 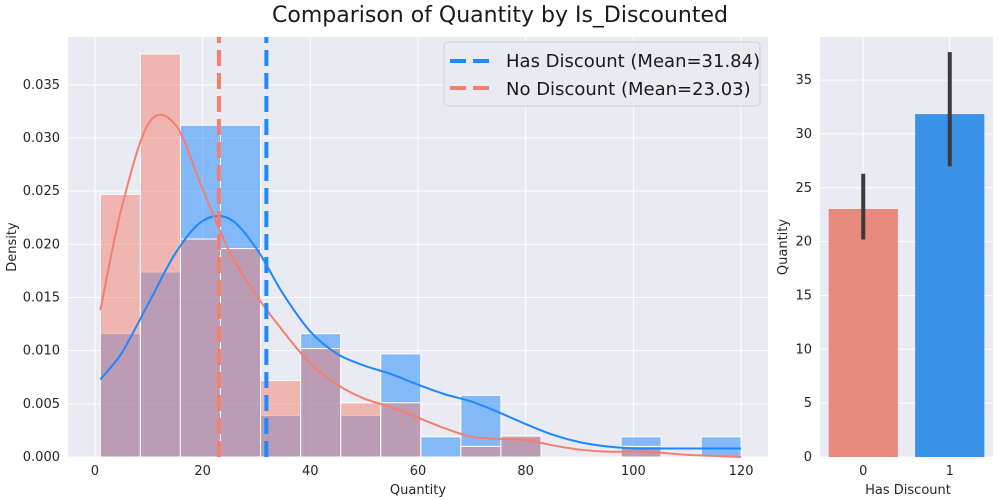 I want to click on bar-chart-y-tick-label: 10, so click(x=803, y=349).